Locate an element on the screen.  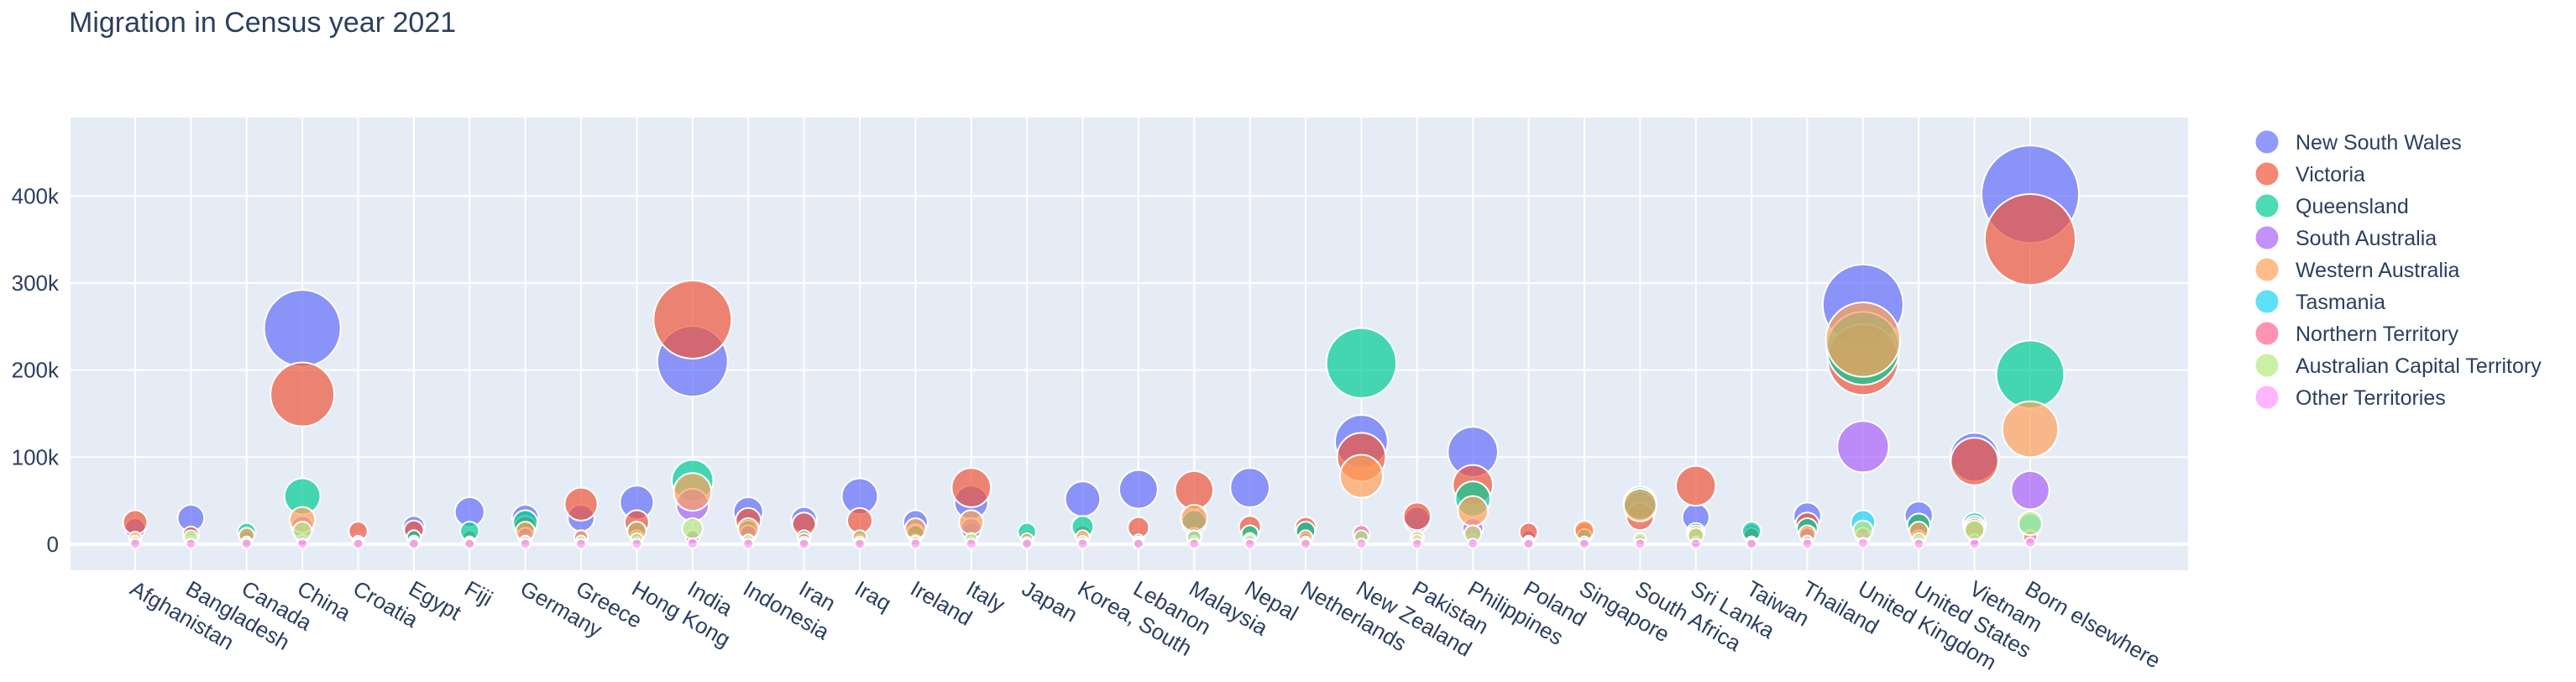
bubble-other-territories-south-africa is located at coordinates (1641, 544).